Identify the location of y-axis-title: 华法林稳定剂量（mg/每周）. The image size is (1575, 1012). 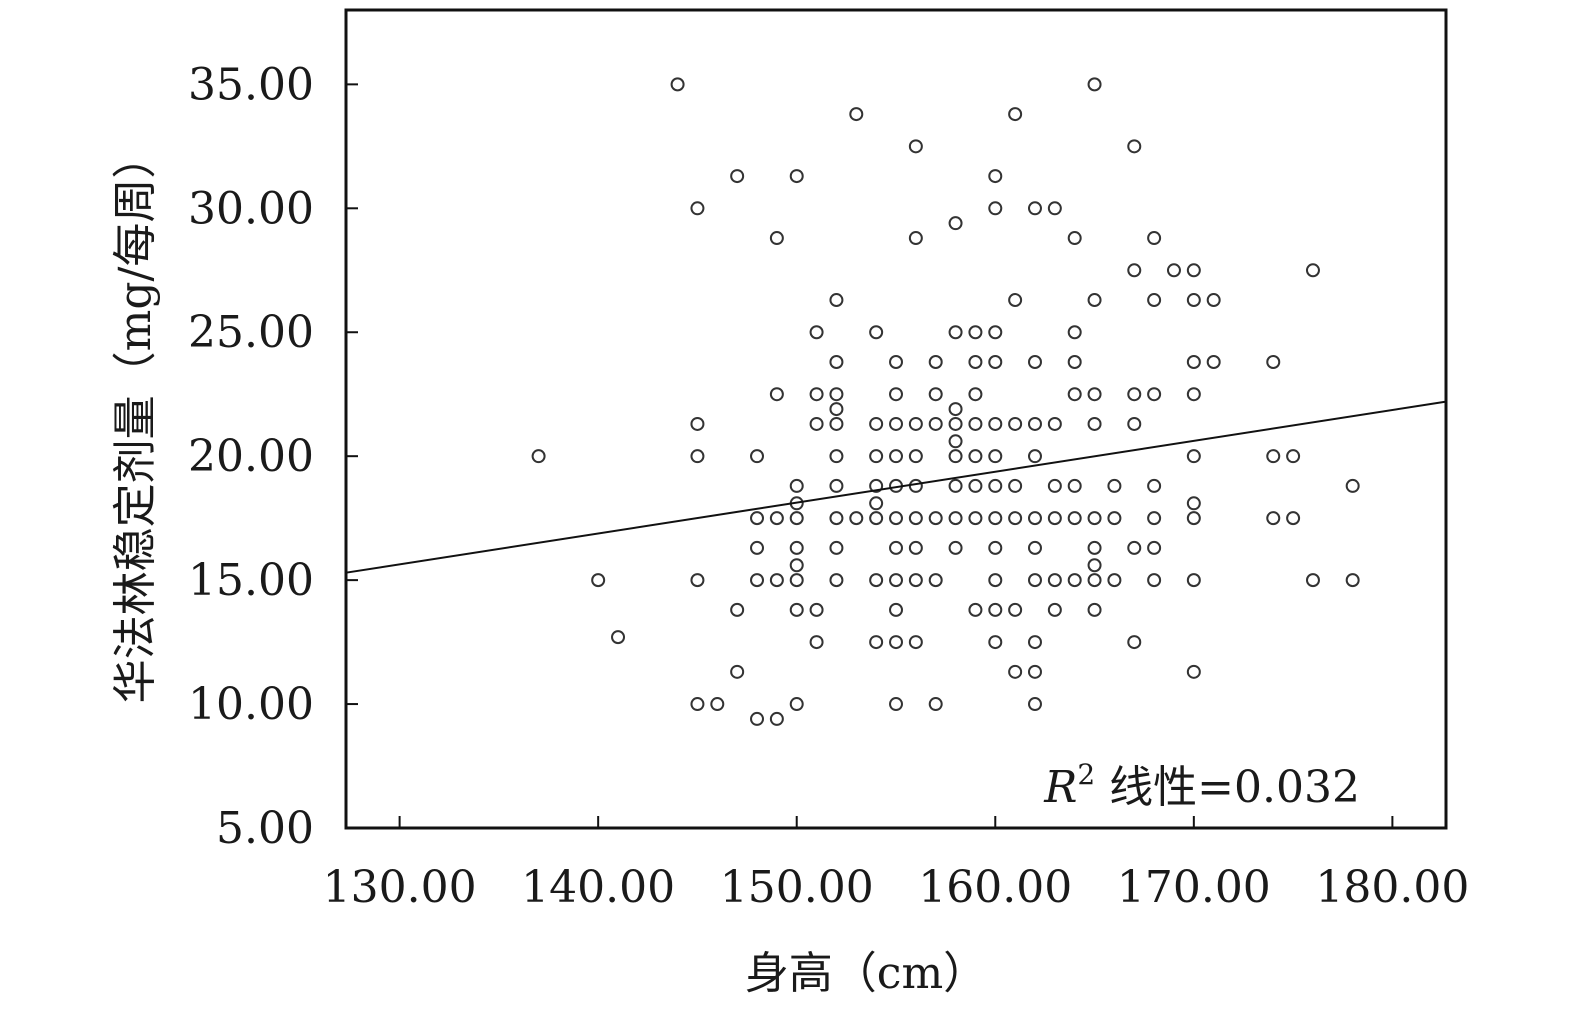
(135, 419).